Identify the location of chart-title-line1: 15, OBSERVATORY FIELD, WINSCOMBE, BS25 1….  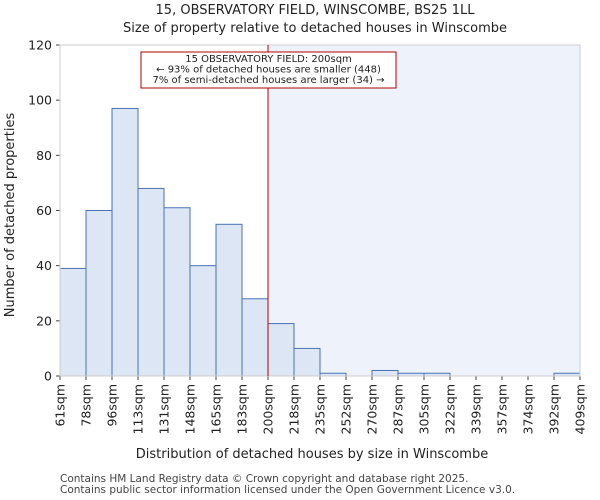
(316, 10).